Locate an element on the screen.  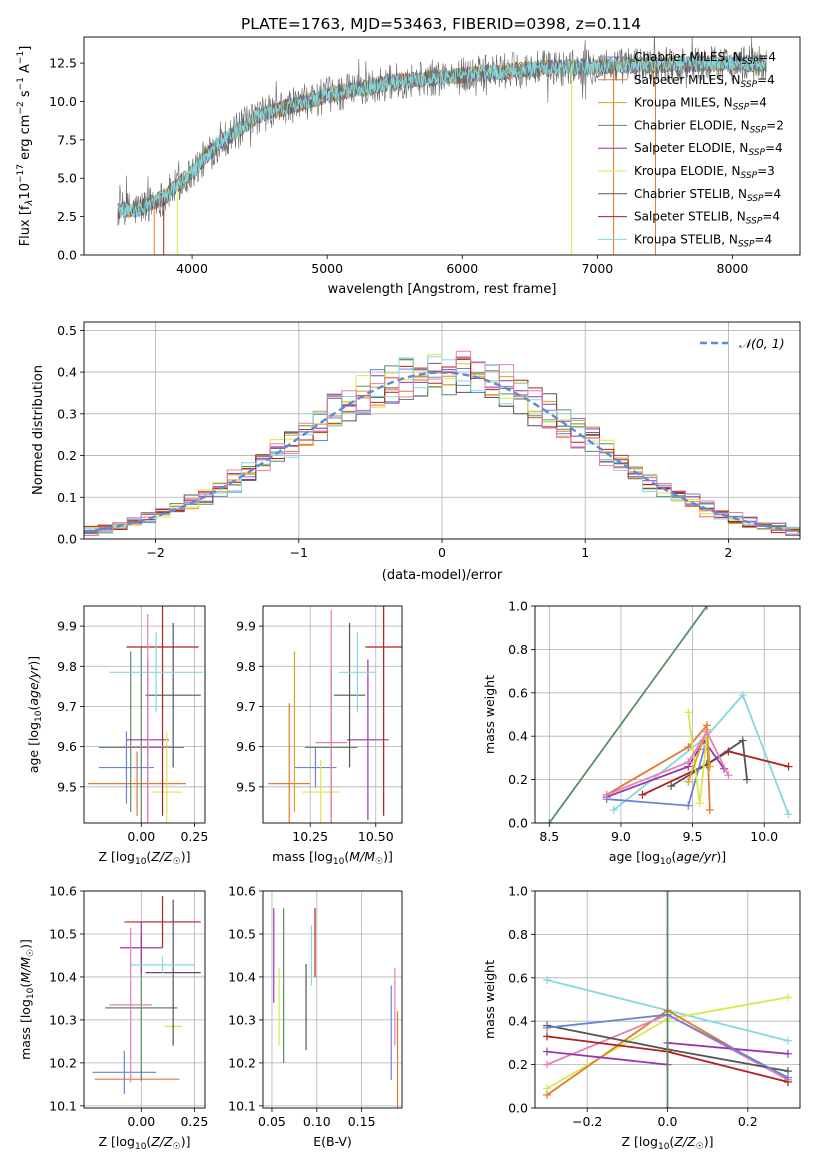
x-tick-label: 0.2 is located at coordinates (748, 1121).